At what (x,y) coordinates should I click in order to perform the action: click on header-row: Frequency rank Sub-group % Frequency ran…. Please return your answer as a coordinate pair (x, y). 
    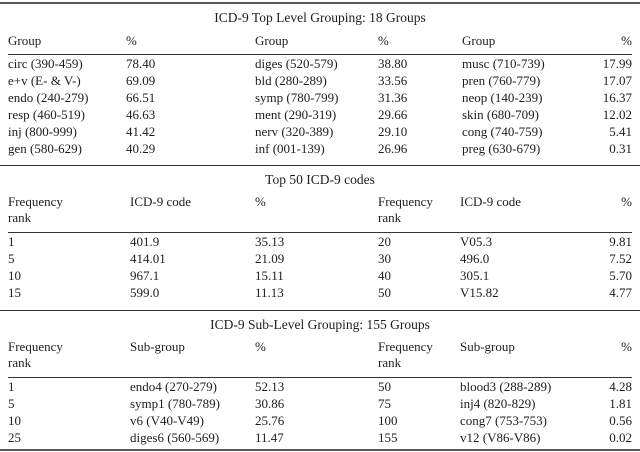
    Looking at the image, I should click on (320, 357).